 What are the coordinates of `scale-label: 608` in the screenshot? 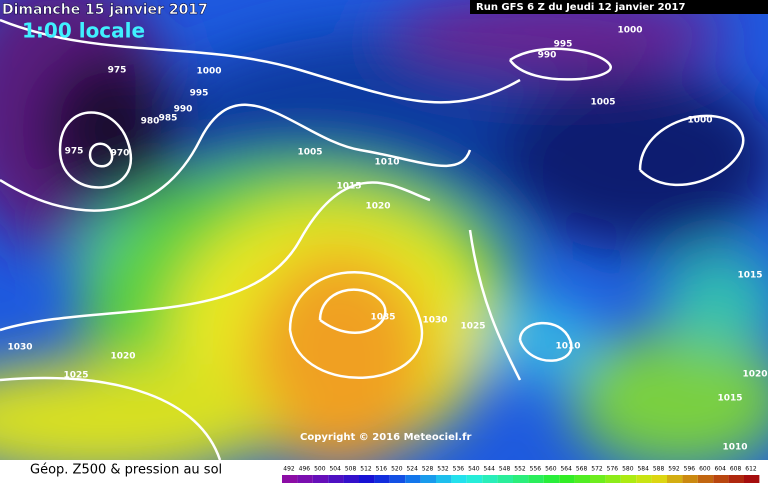 It's located at (736, 469).